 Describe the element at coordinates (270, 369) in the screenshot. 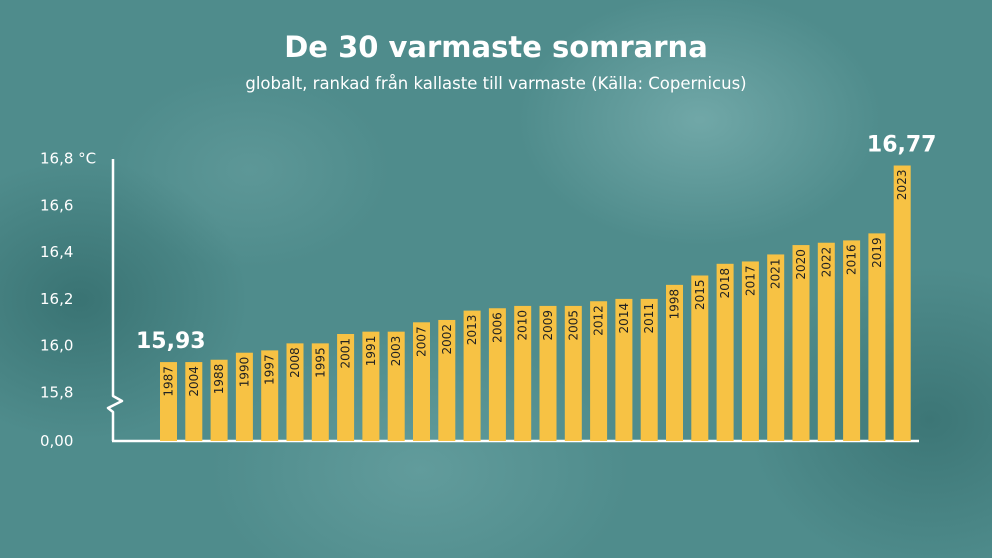

I see `bar-year-label: 1997` at that location.